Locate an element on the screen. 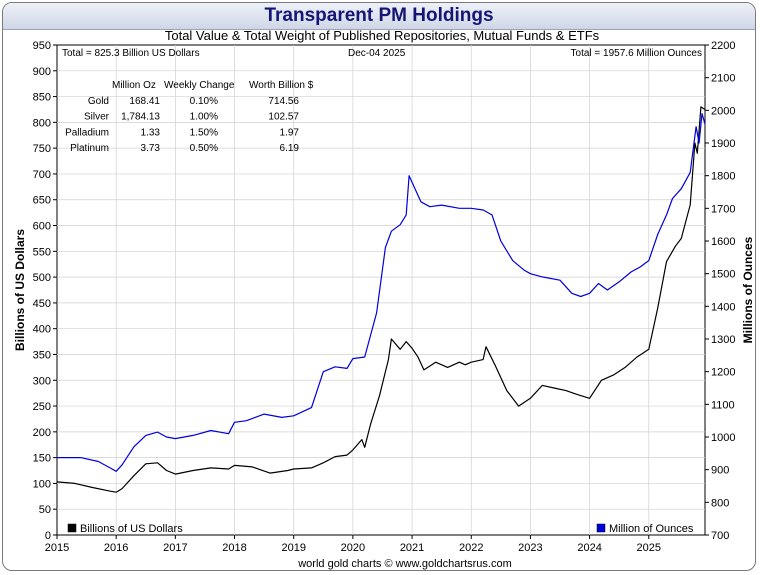 The height and width of the screenshot is (575, 760). y-tick-label-left: 900 is located at coordinates (42, 72).